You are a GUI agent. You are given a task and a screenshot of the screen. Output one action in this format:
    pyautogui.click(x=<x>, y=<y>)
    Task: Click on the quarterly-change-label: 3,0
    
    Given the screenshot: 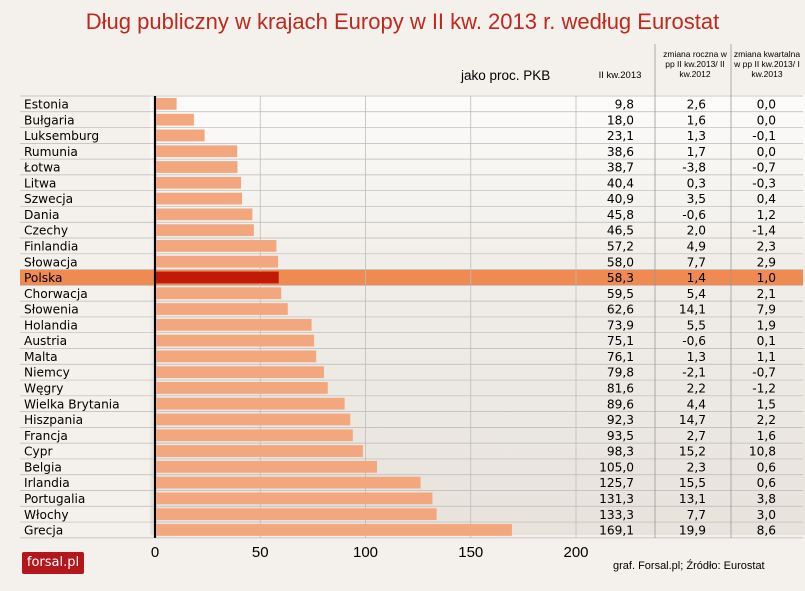 What is the action you would take?
    pyautogui.click(x=766, y=515)
    